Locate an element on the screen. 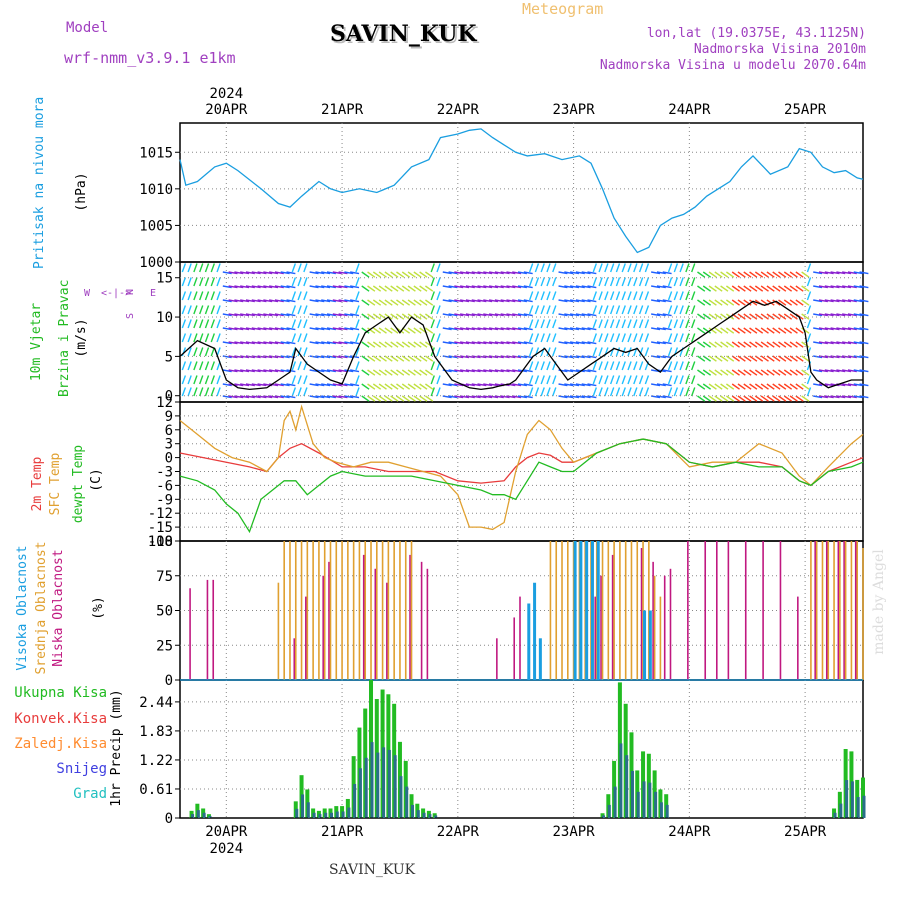 Image resolution: width=900 pixels, height=900 pixels. day-label-bottom: 20APR is located at coordinates (226, 832).